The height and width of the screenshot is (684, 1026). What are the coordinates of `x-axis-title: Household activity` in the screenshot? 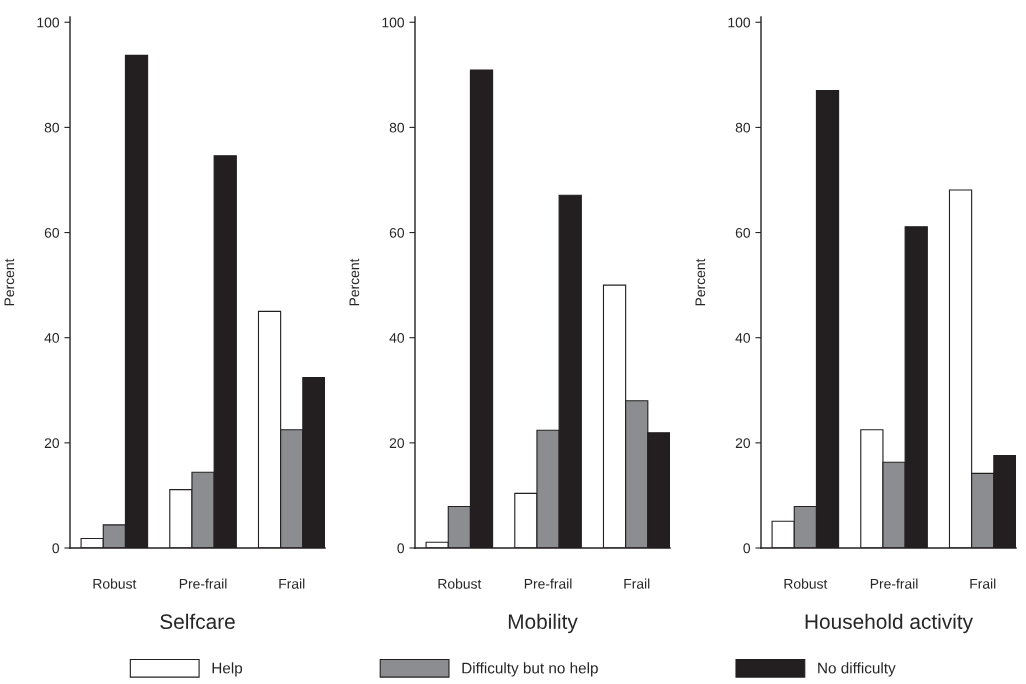 It's located at (889, 623).